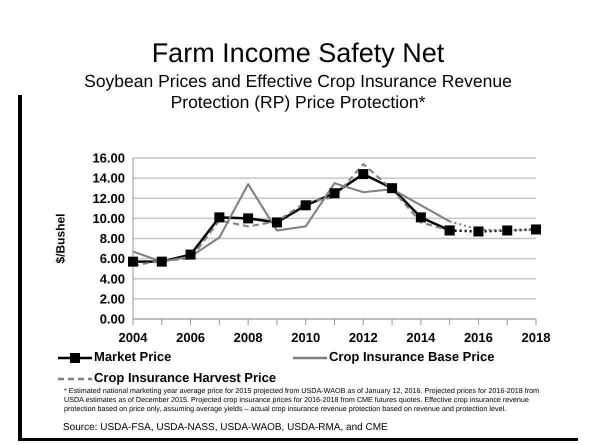 The height and width of the screenshot is (445, 592). I want to click on y-tick-label: 8.00, so click(112, 238).